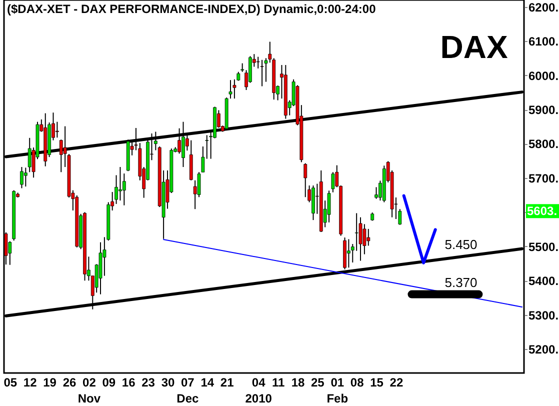  Describe the element at coordinates (397, 383) in the screenshot. I see `x-tick-label: 22` at that location.